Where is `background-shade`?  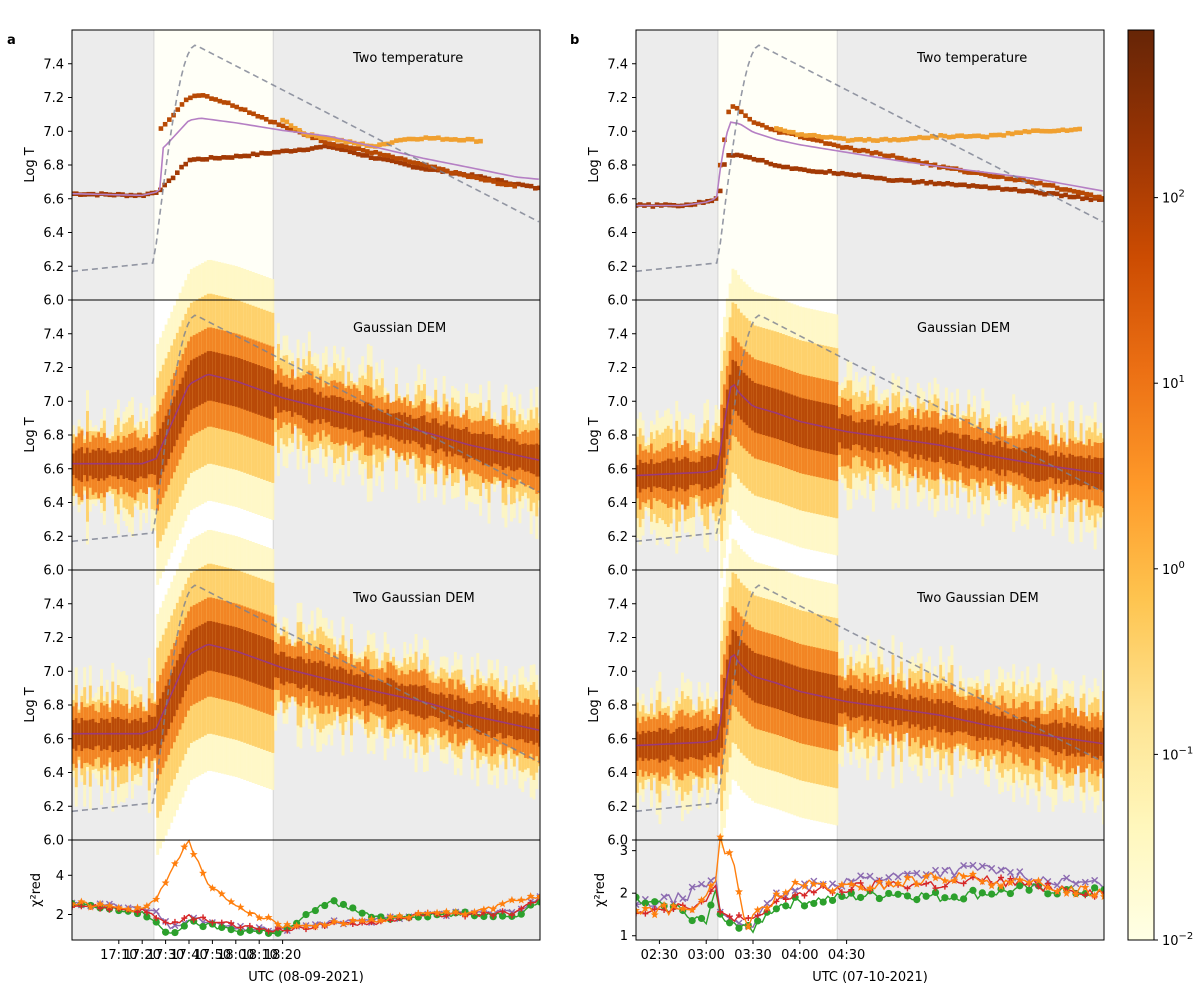
background-shade is located at coordinates (306, 165).